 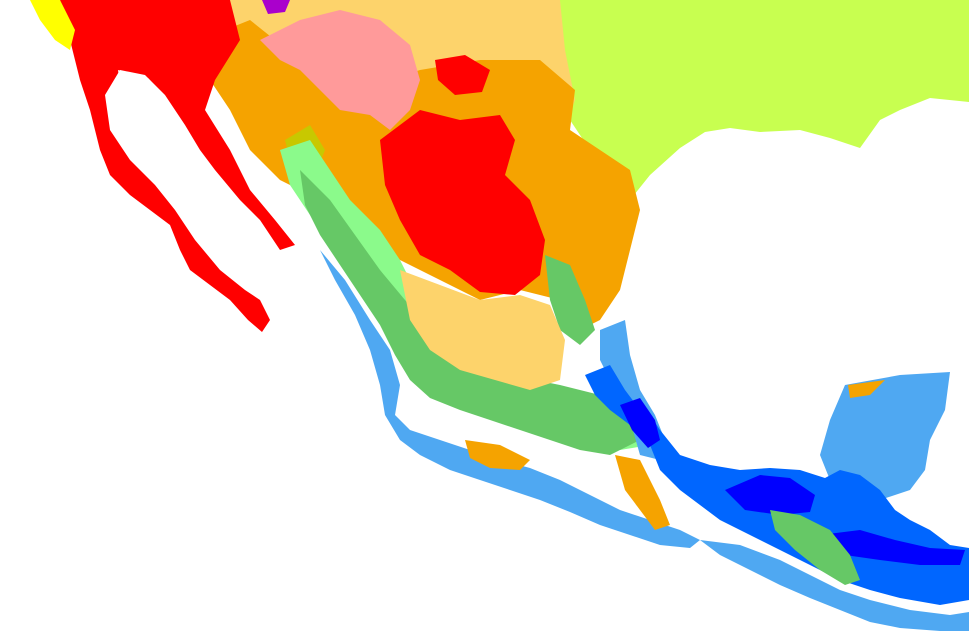 I want to click on zone-hot-semi-arid-balsas, so click(x=497, y=455).